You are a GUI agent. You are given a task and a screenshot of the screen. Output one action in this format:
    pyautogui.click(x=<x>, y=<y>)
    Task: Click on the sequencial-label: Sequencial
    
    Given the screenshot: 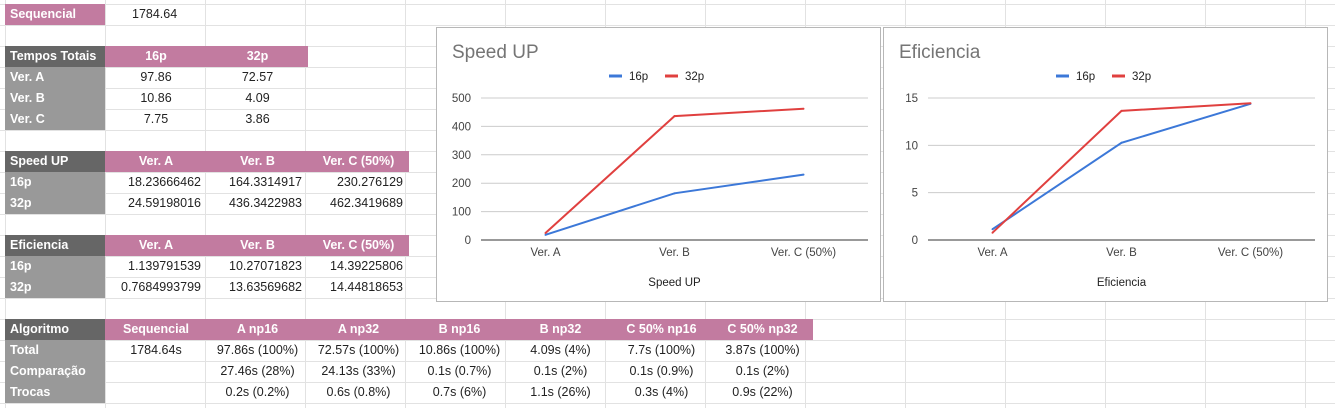 What is the action you would take?
    pyautogui.click(x=55, y=14)
    